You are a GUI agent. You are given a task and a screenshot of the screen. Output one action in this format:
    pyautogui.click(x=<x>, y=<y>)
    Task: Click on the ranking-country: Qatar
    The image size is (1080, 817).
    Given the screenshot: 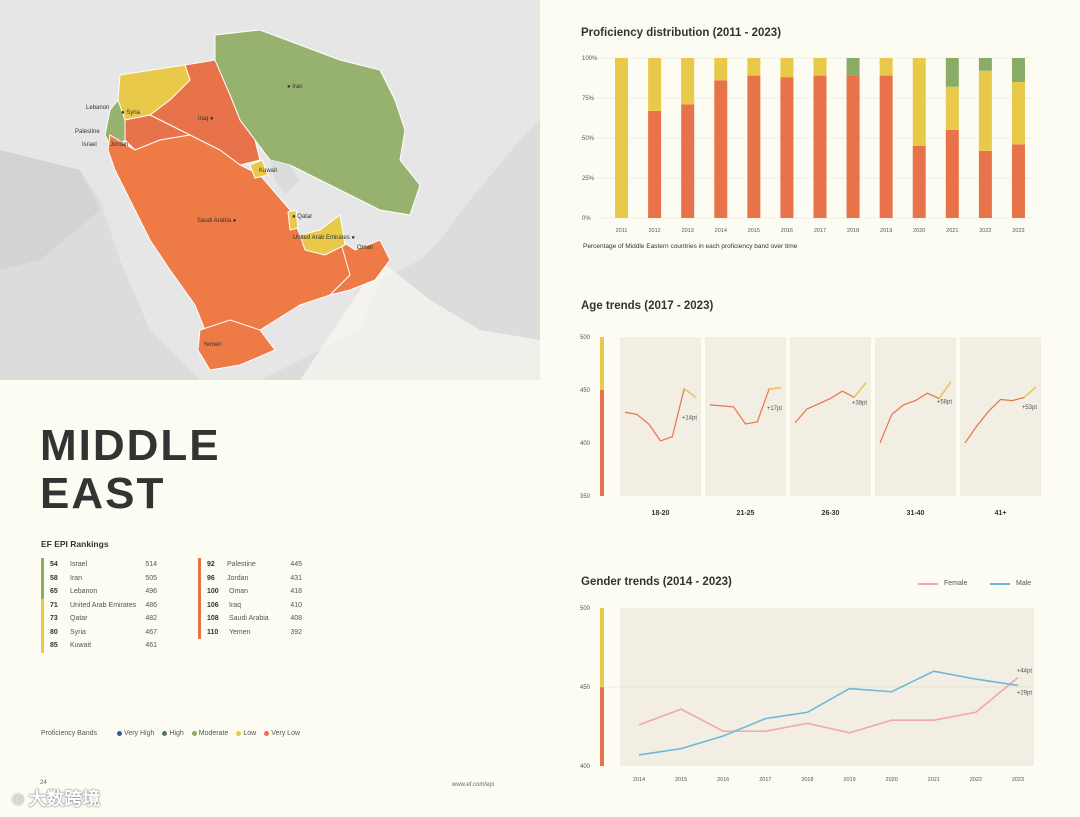 What is the action you would take?
    pyautogui.click(x=79, y=619)
    